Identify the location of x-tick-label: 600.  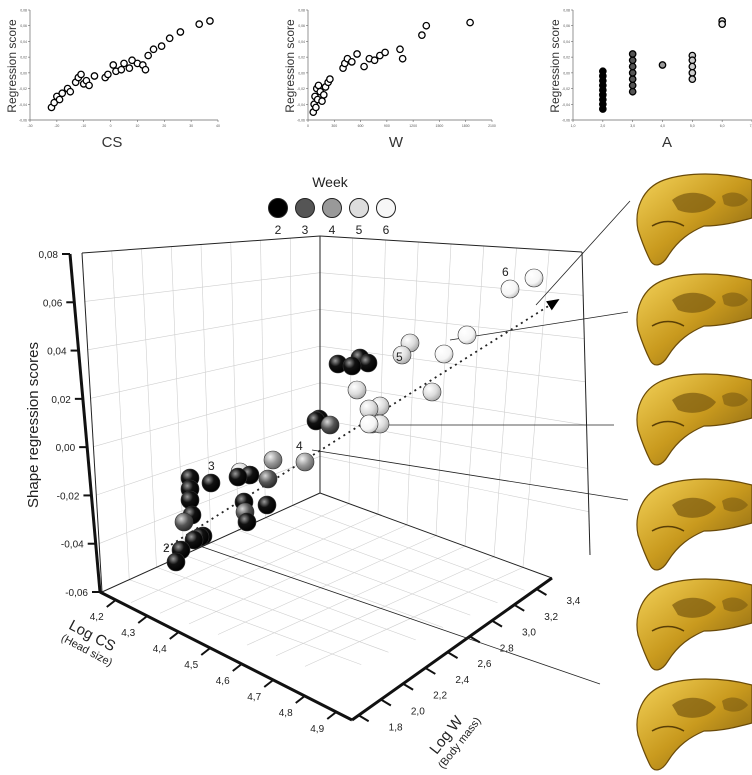
(361, 126).